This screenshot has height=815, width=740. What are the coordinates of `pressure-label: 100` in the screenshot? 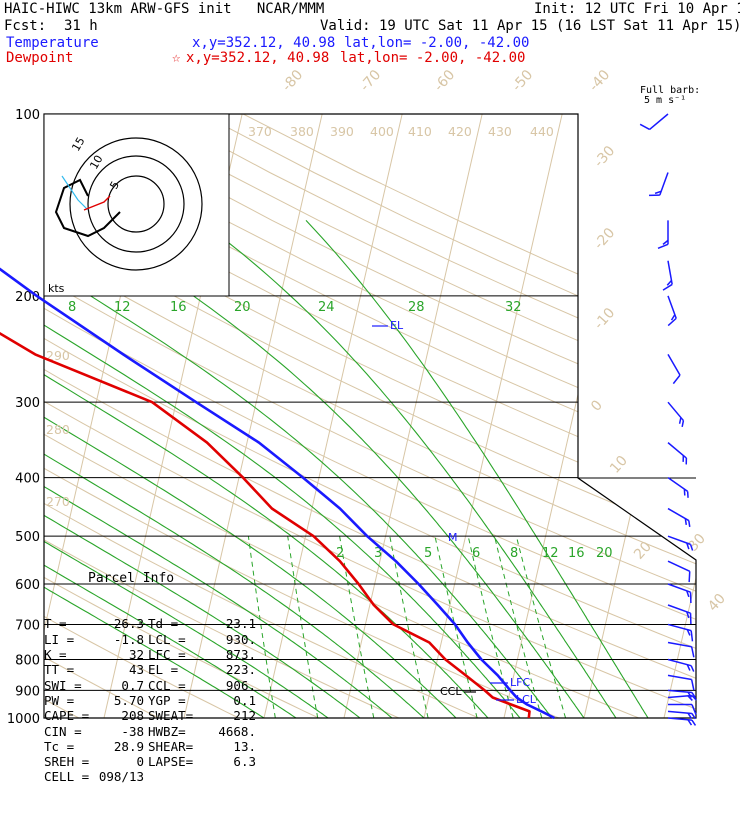 It's located at (27, 115).